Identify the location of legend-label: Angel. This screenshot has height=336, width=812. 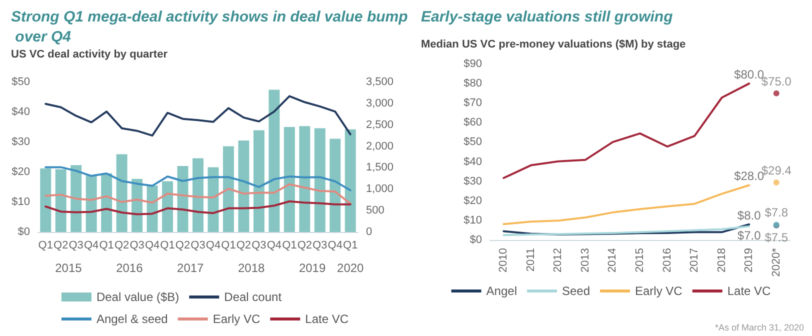
(501, 291).